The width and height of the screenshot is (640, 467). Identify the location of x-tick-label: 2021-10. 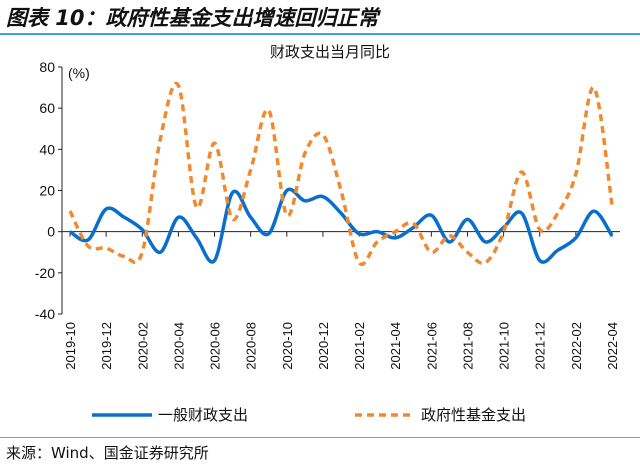
(504, 346).